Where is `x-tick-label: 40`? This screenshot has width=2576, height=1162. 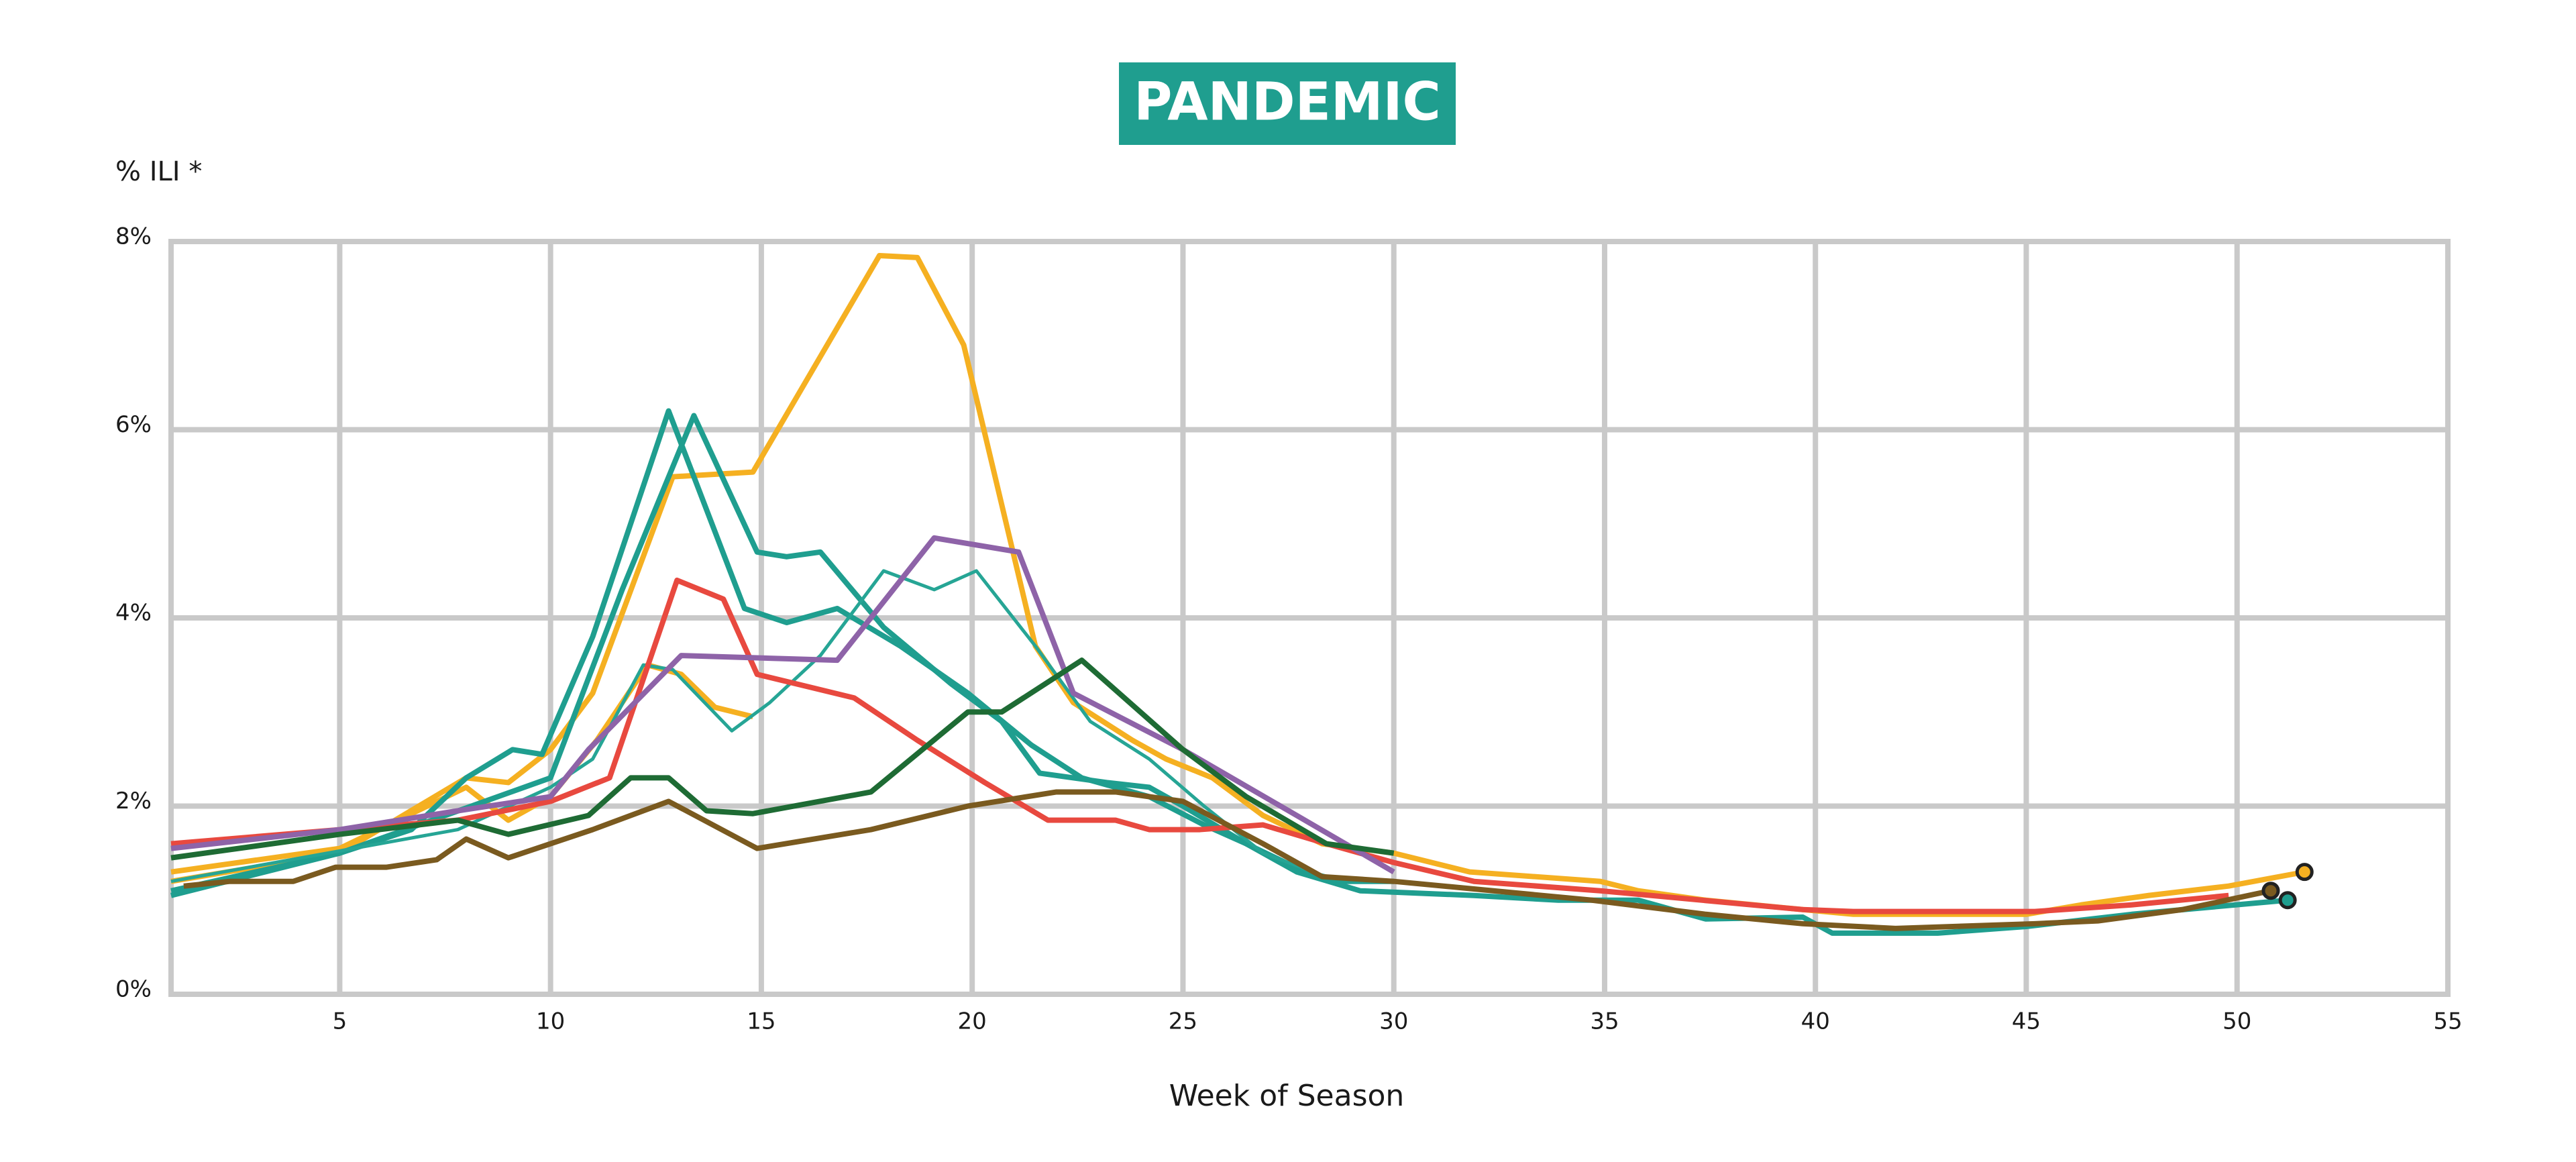
x-tick-label: 40 is located at coordinates (1815, 1021).